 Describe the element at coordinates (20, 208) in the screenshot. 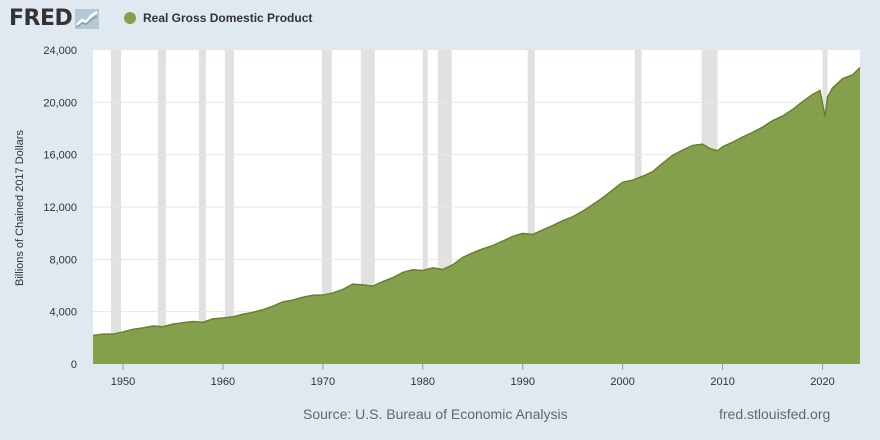

I see `y-axis-label: Billions of Chained 2017 Dollars` at that location.